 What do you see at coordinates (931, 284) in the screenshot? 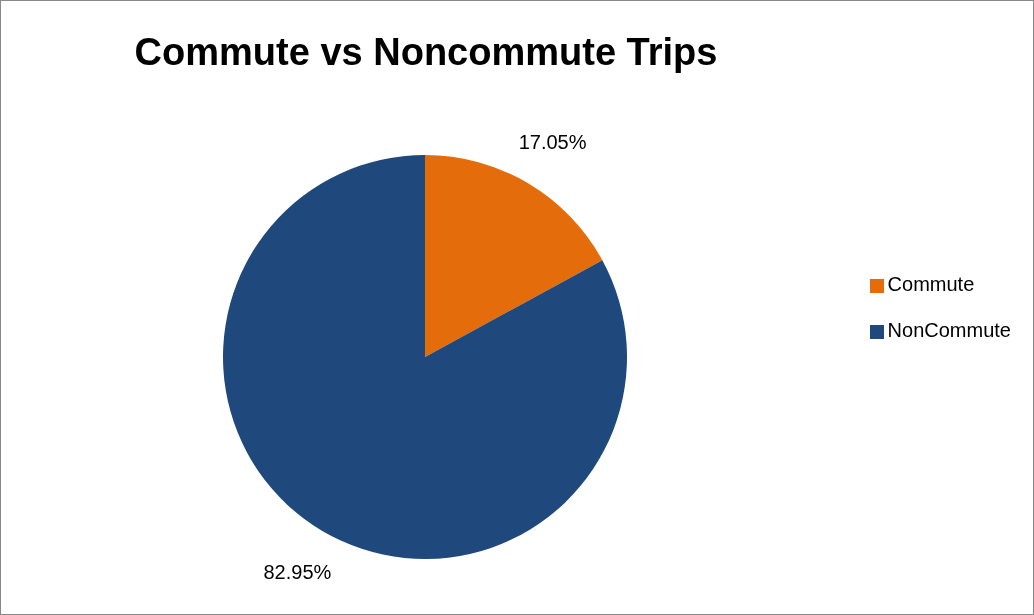
I see `legend-label: Commute` at bounding box center [931, 284].